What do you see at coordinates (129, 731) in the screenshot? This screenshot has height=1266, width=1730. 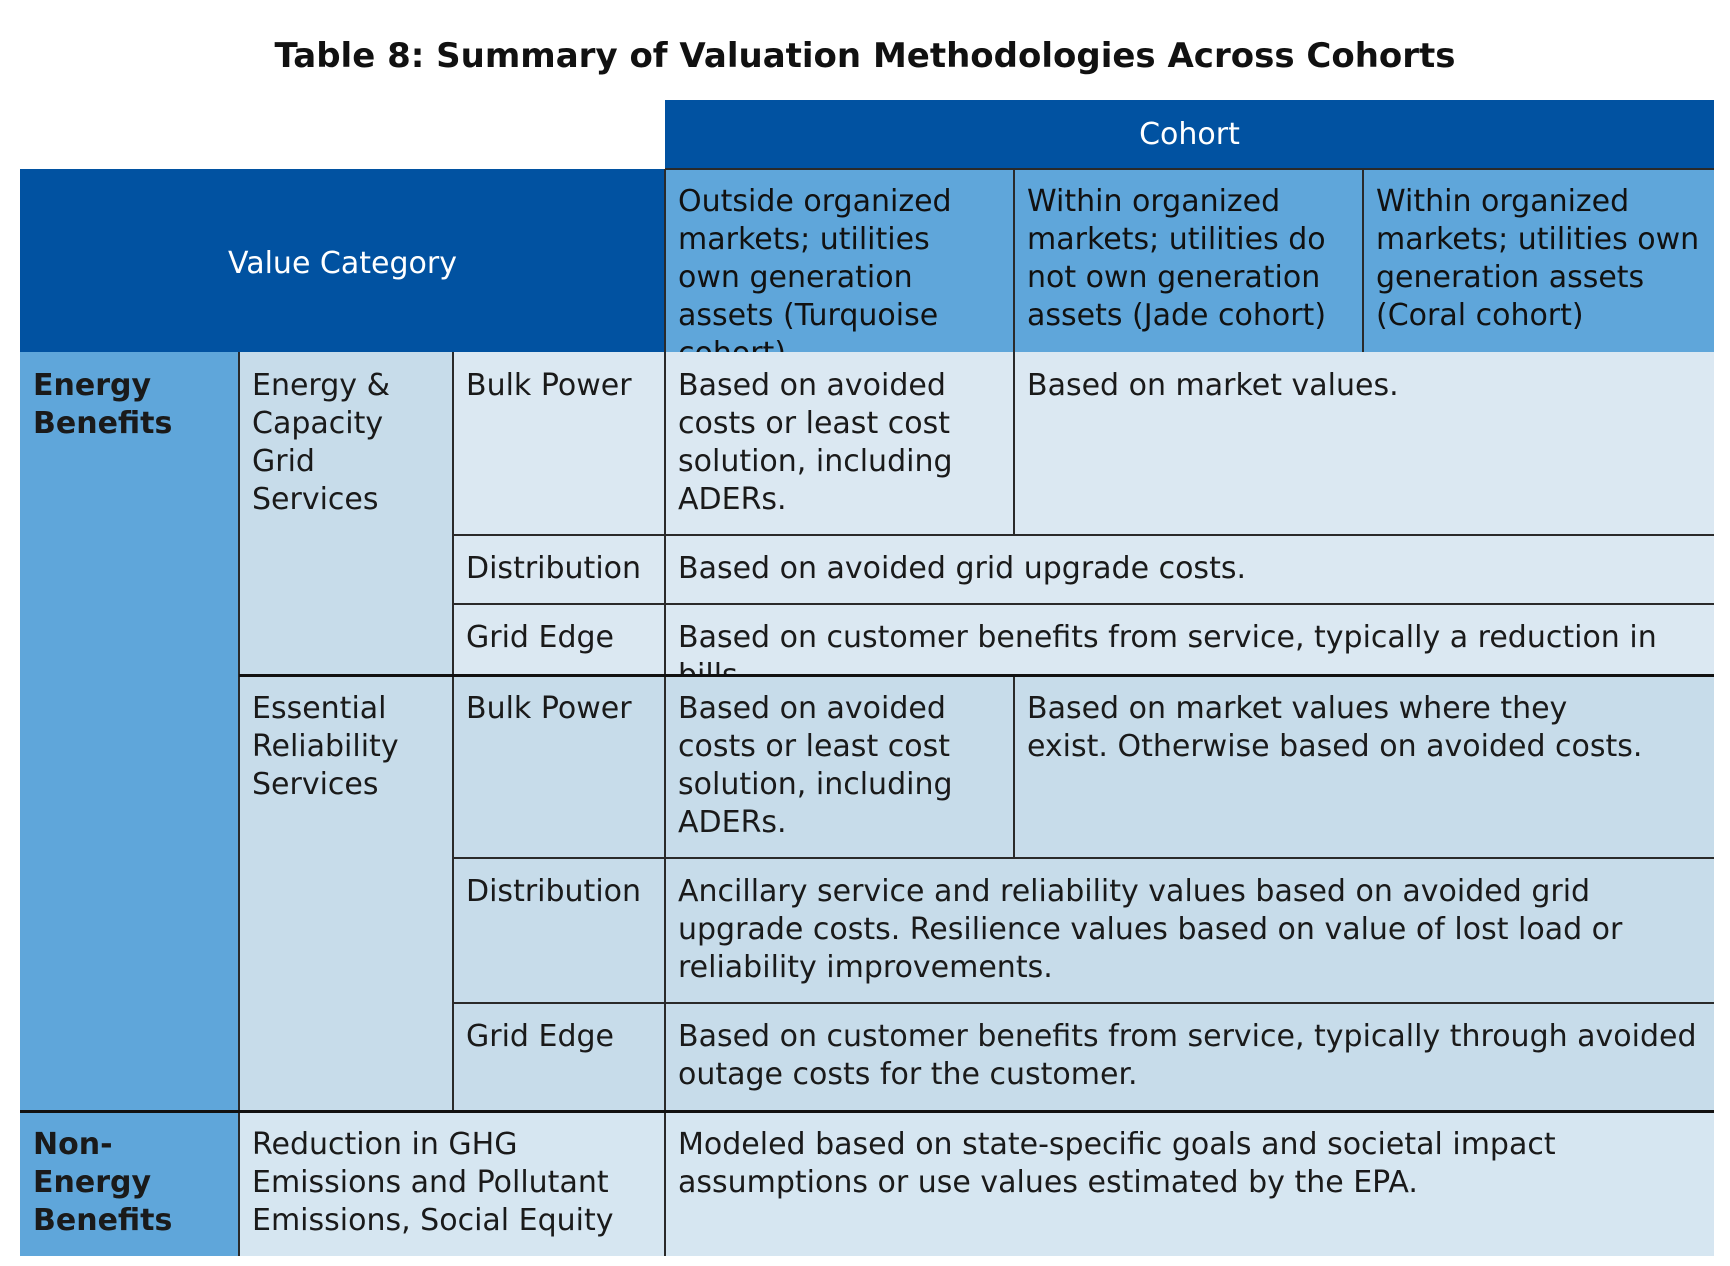 I see `energy-benefits-label: Energy Benefits` at bounding box center [129, 731].